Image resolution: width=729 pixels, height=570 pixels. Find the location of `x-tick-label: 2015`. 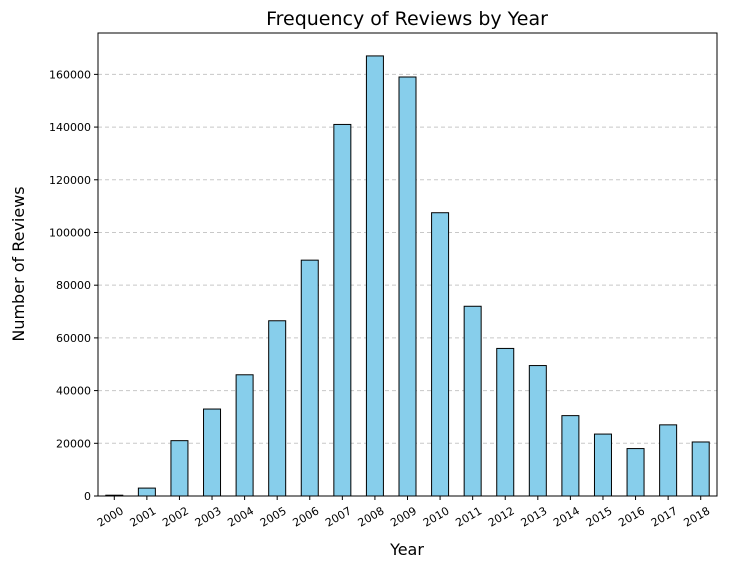

x-tick-label: 2015 is located at coordinates (599, 516).